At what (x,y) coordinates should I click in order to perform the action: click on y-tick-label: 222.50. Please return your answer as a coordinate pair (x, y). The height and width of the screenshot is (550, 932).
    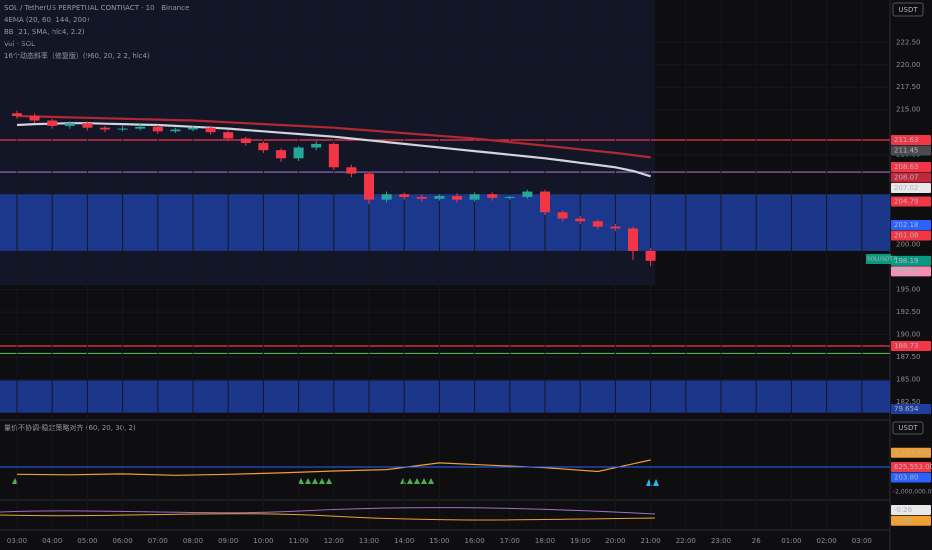
    Looking at the image, I should click on (908, 42).